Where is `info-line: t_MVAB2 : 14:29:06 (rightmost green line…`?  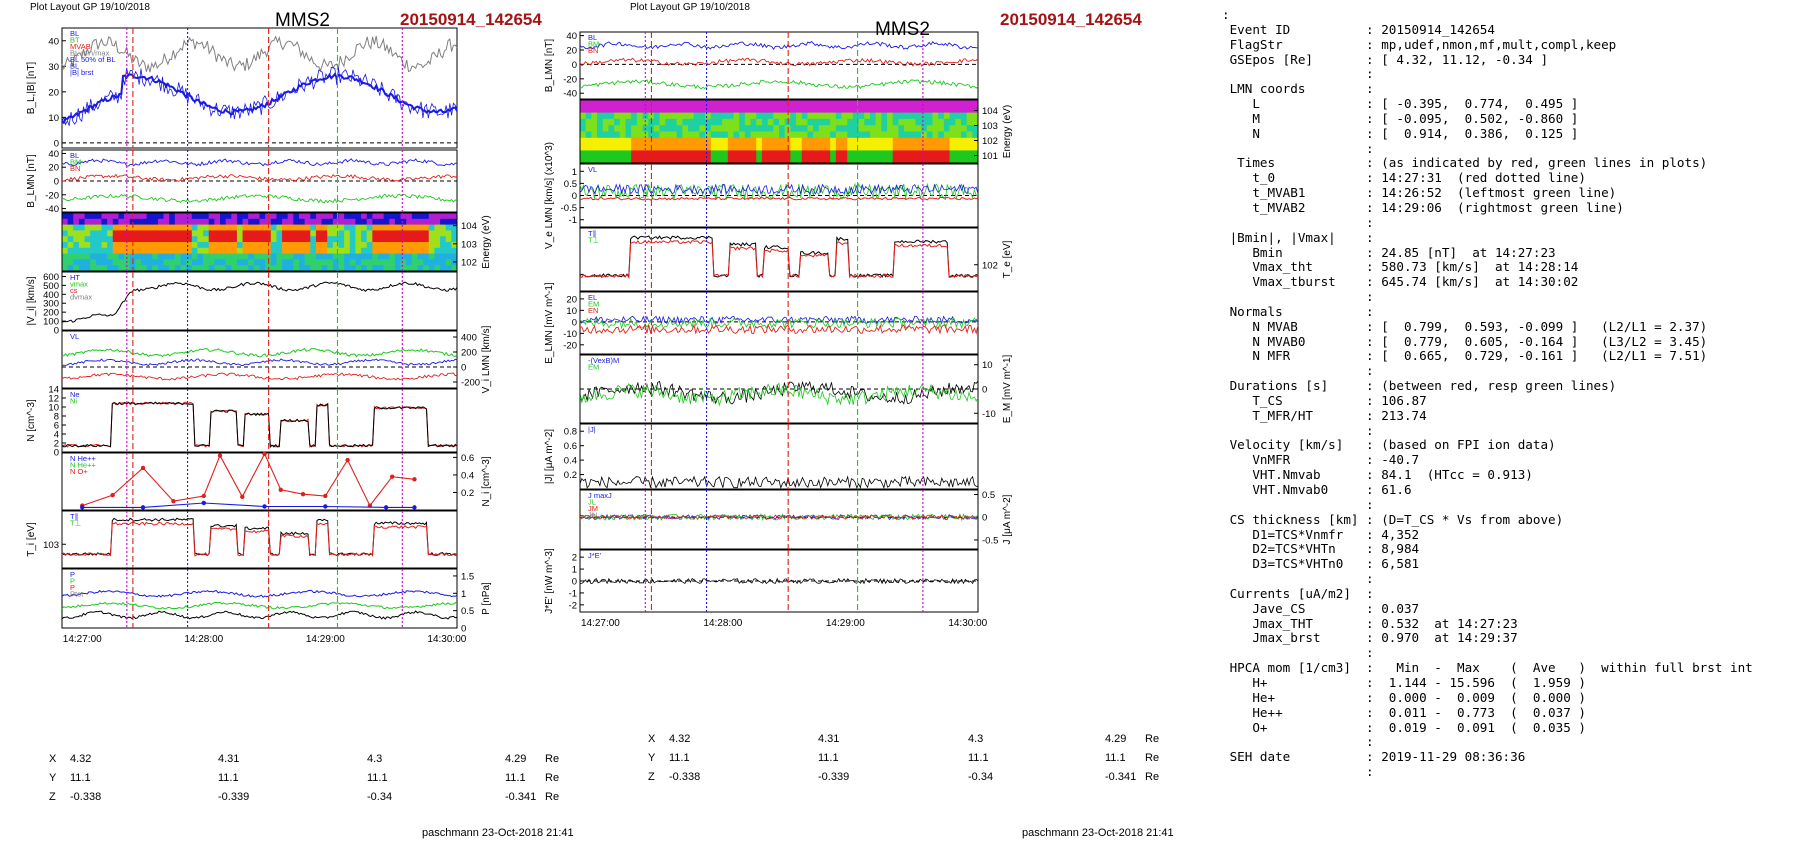 info-line: t_MVAB2 : 14:29:06 (rightmost green line… is located at coordinates (1438, 207).